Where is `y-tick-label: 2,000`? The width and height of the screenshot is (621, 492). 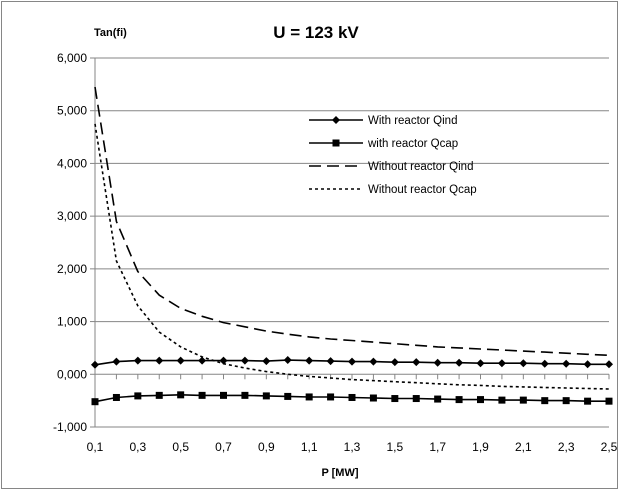
y-tick-label: 2,000 is located at coordinates (72, 269).